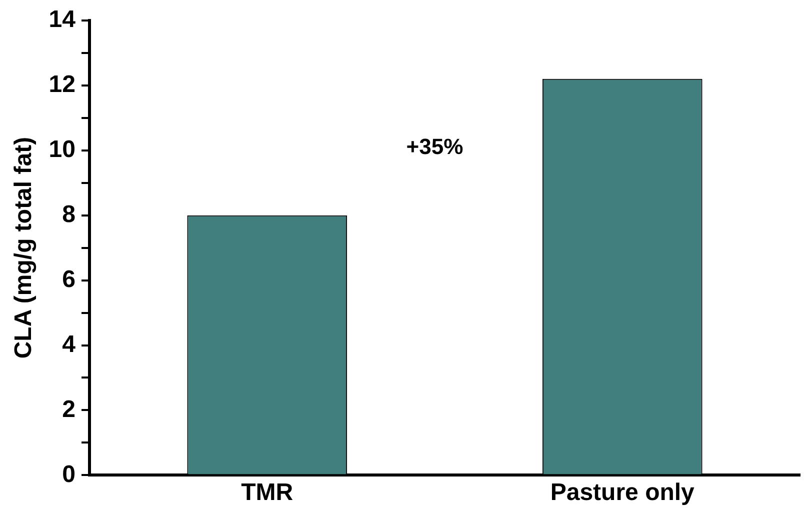 The width and height of the screenshot is (808, 512). Describe the element at coordinates (69, 279) in the screenshot. I see `y-tick-label: 6` at that location.